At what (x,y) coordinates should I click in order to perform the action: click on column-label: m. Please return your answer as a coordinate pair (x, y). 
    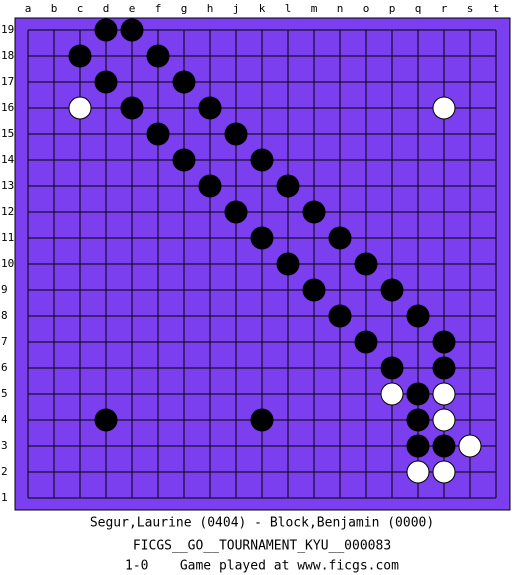
    Looking at the image, I should click on (314, 8).